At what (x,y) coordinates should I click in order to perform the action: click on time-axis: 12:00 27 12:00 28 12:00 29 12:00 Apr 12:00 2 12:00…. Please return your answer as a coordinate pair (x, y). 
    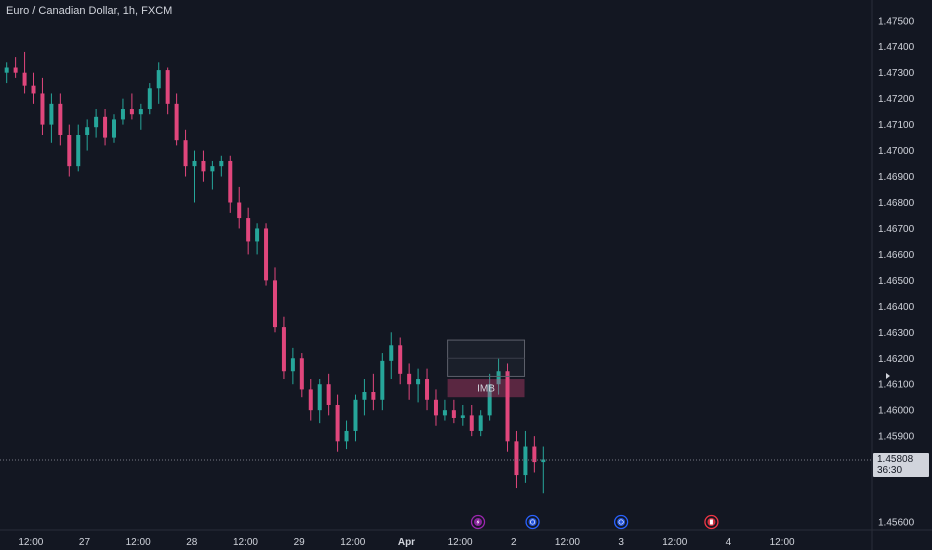
    Looking at the image, I should click on (406, 542).